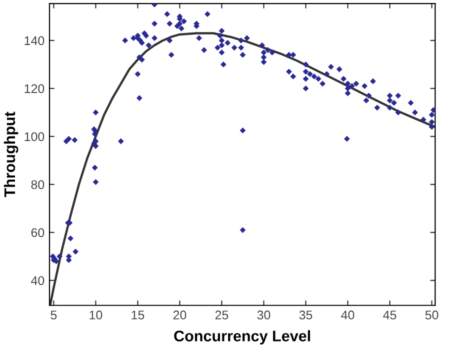 The width and height of the screenshot is (450, 351). What do you see at coordinates (138, 315) in the screenshot?
I see `x-tick-label: 15` at bounding box center [138, 315].